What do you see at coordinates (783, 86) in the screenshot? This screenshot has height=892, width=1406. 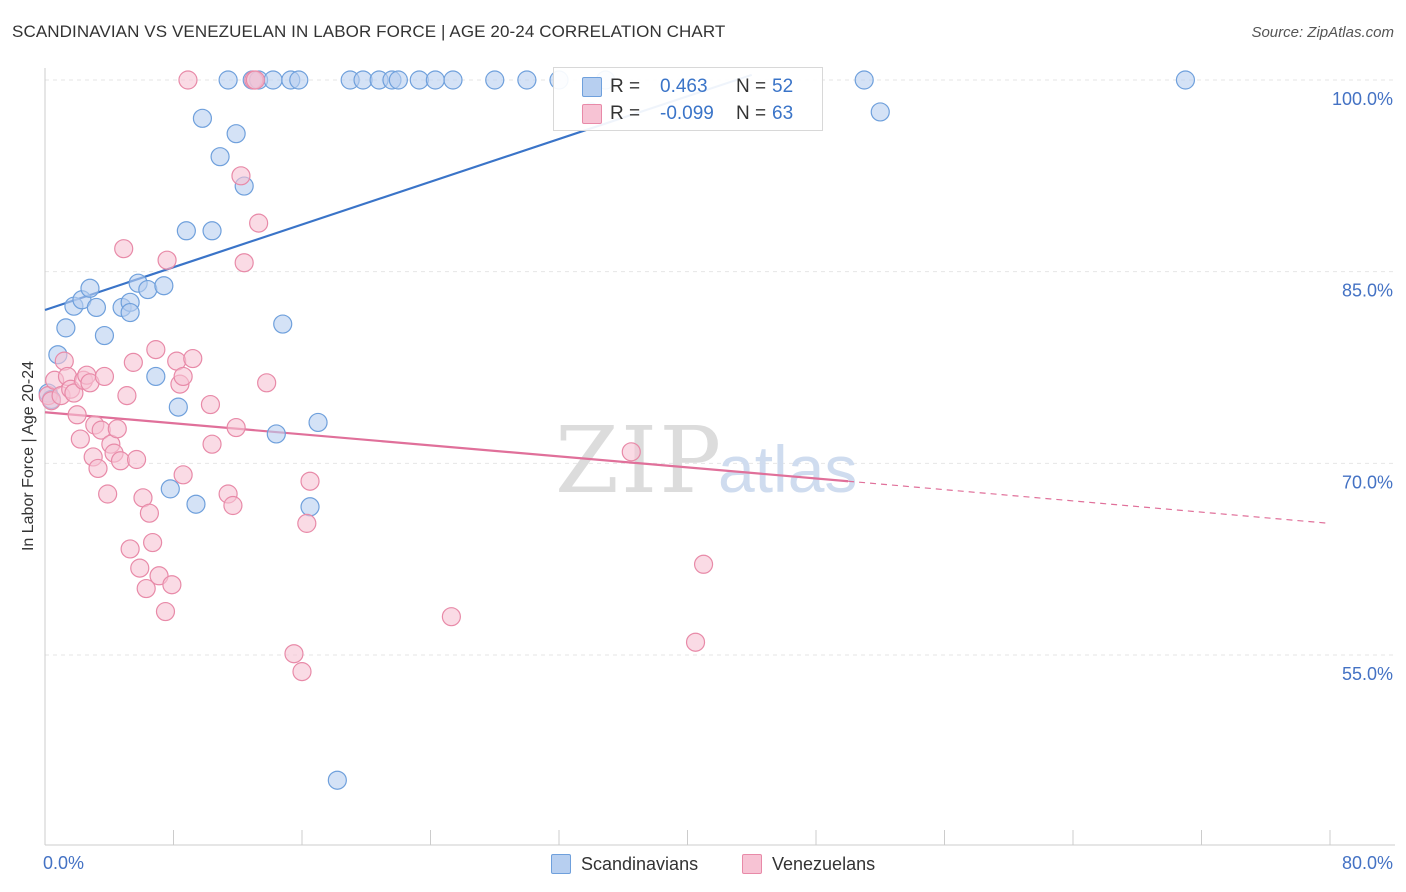 I see `legend-n-value: 52` at bounding box center [783, 86].